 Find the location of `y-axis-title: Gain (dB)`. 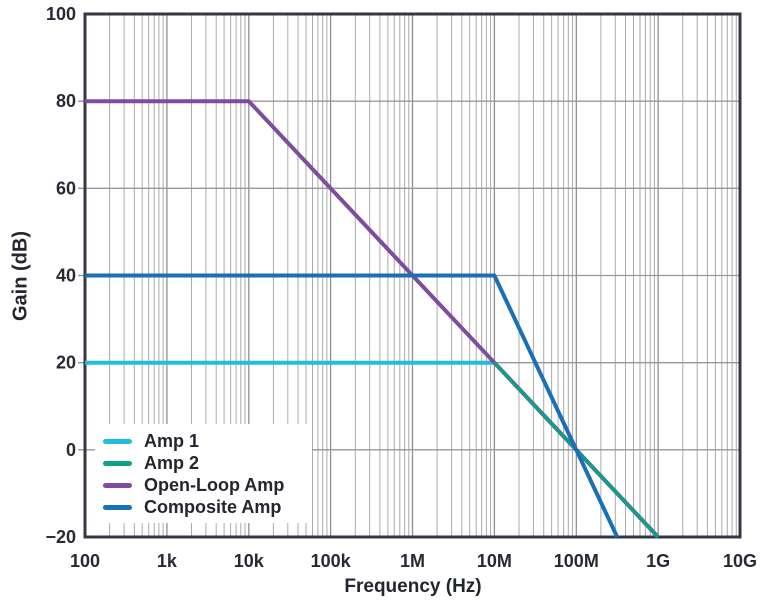

y-axis-title: Gain (dB) is located at coordinates (20, 276).